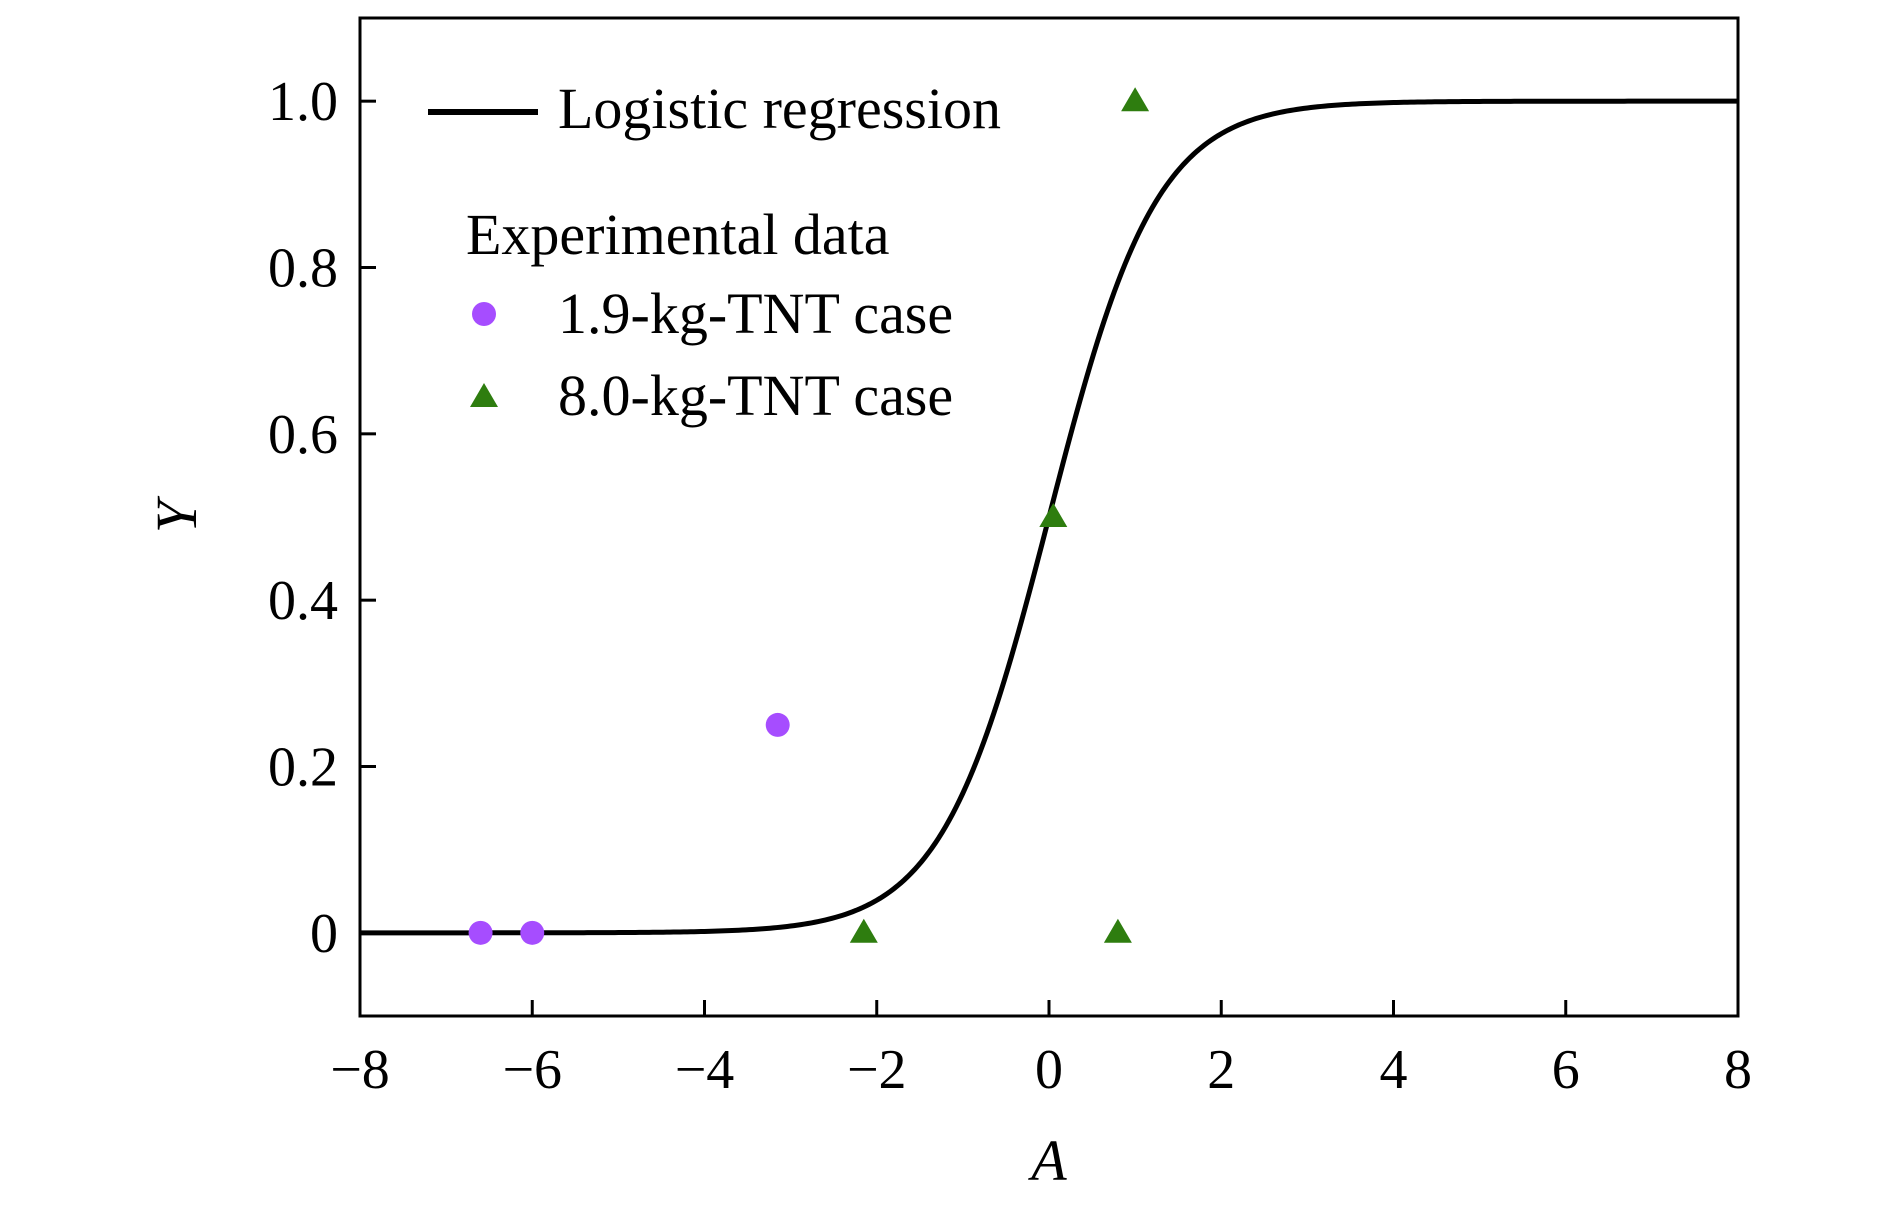  What do you see at coordinates (303, 601) in the screenshot?
I see `y-tick-label: 0.4` at bounding box center [303, 601].